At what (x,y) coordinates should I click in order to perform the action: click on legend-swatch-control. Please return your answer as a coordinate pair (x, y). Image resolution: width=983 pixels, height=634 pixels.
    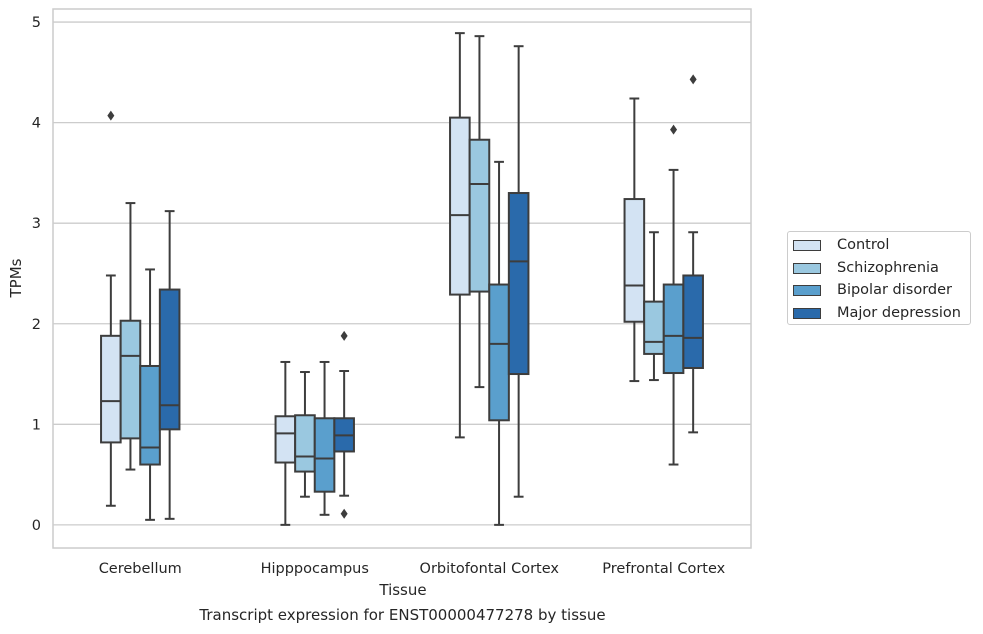
    Looking at the image, I should click on (807, 245).